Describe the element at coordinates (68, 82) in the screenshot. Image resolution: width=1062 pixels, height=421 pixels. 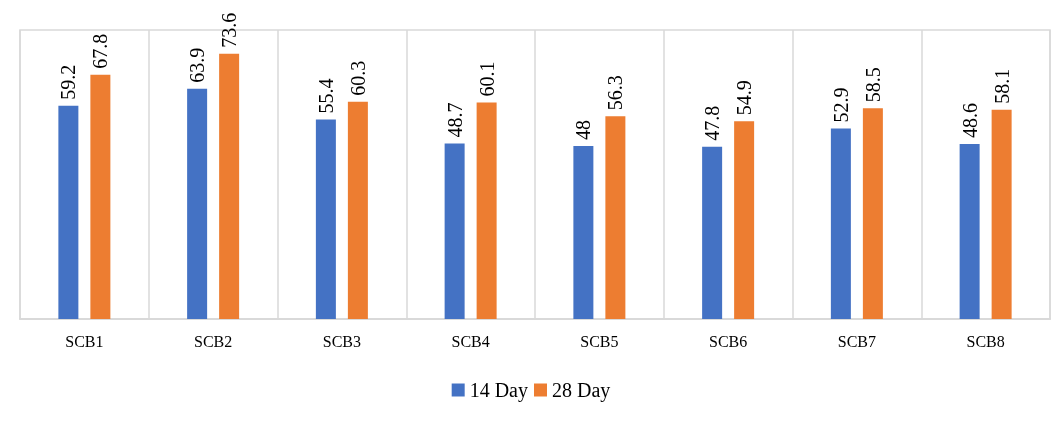
I see `data-label: 59.2` at that location.